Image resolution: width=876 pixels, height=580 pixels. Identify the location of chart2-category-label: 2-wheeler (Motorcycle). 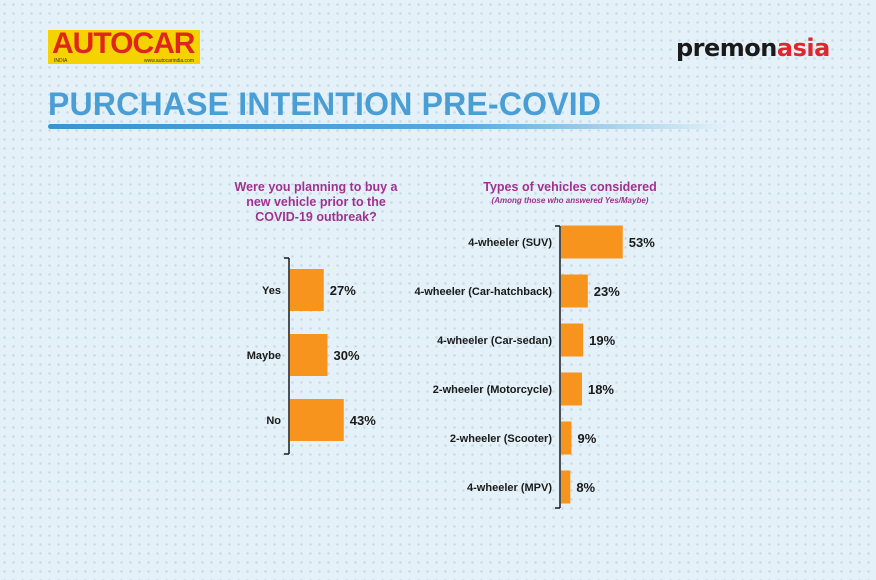
(493, 390).